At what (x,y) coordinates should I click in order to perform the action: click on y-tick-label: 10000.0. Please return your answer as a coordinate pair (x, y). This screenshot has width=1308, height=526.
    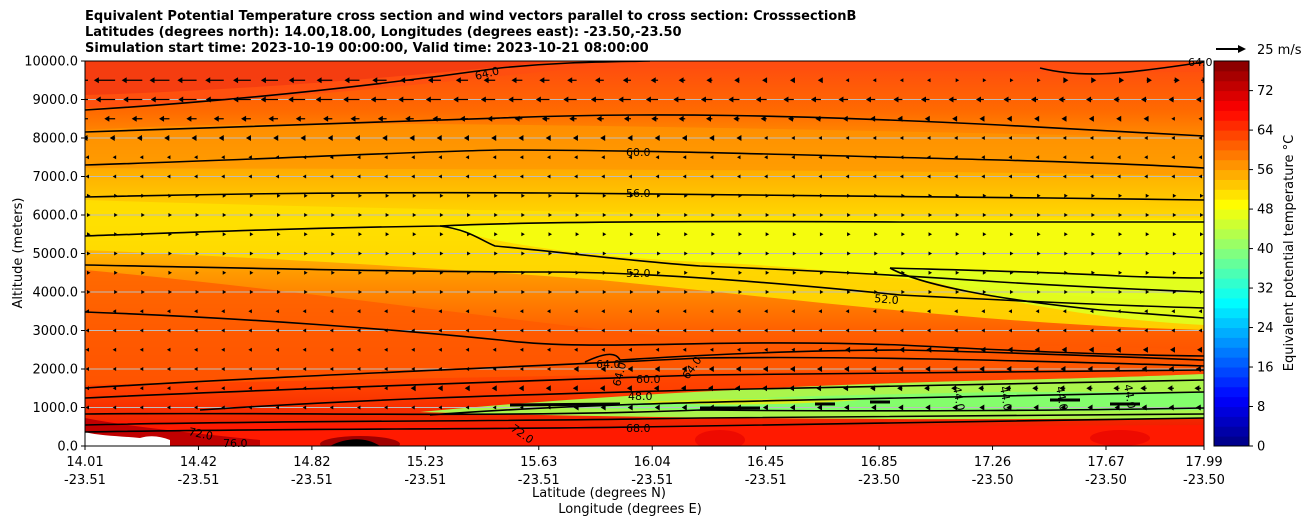
    Looking at the image, I should click on (51, 62).